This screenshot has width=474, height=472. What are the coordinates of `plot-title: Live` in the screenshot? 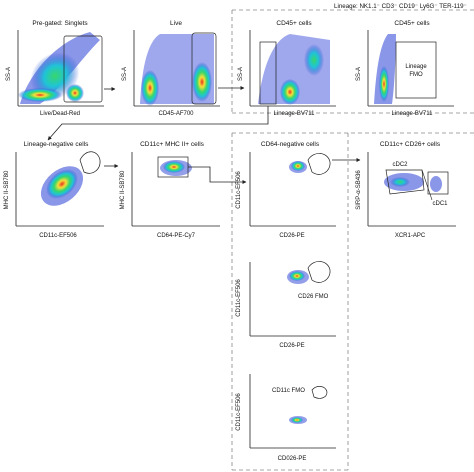 It's located at (176, 23).